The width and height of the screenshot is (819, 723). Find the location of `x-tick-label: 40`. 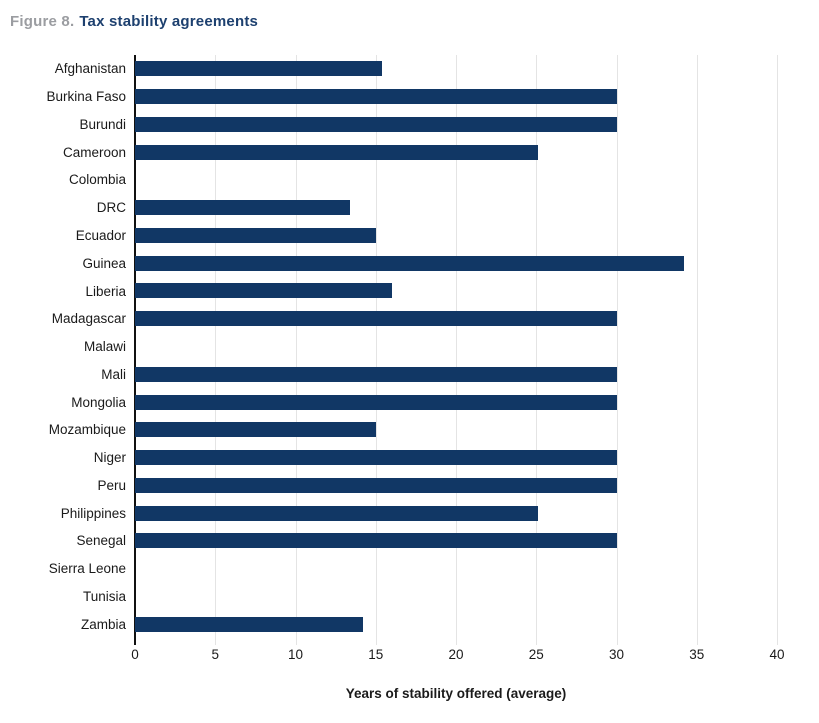

x-tick-label: 40 is located at coordinates (777, 654).